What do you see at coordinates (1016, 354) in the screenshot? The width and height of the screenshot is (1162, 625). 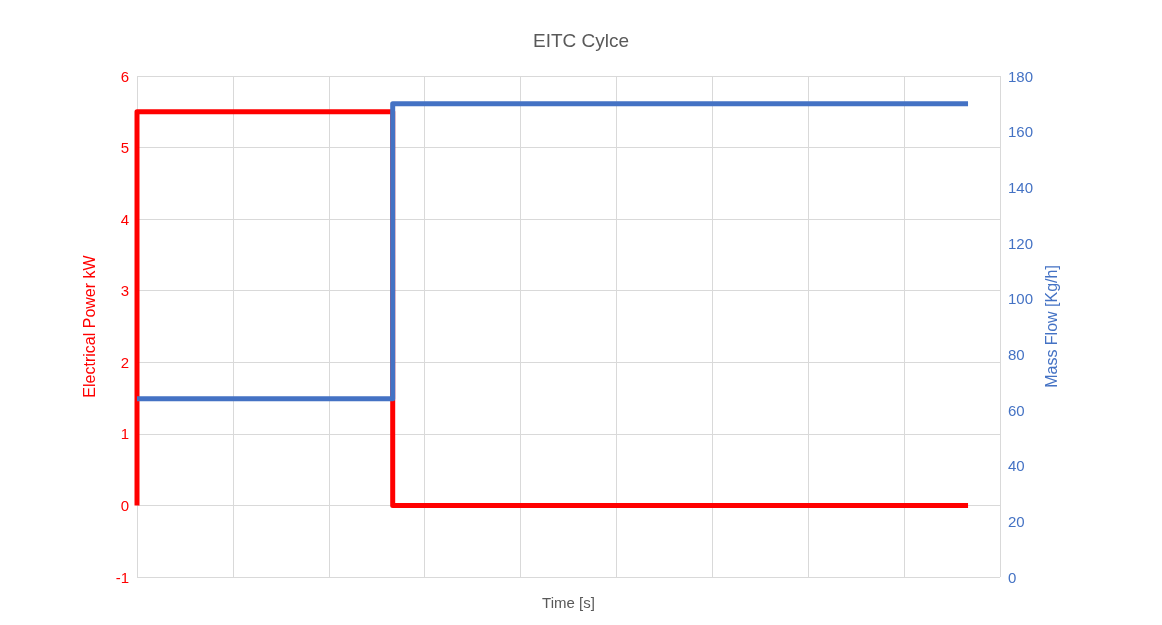 I see `y2-tick-label: 80` at bounding box center [1016, 354].